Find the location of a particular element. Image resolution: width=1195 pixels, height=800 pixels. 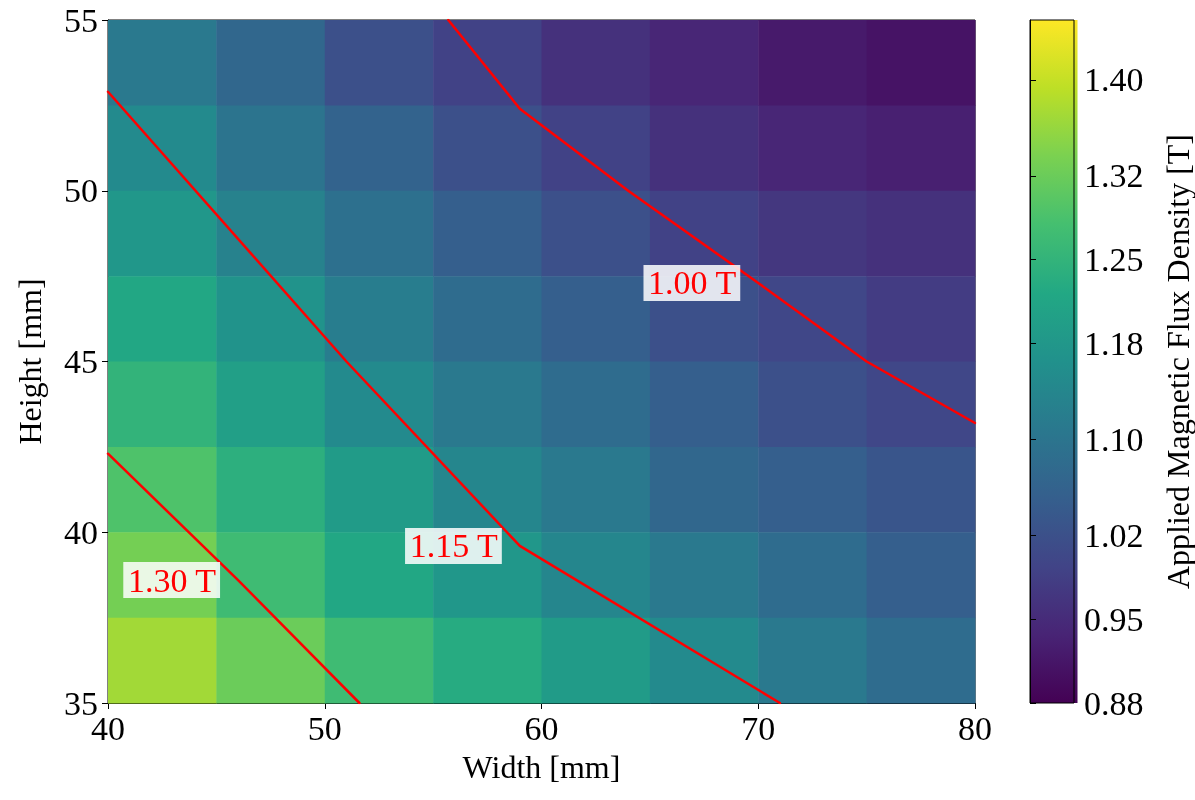

series-label: 1.00 T is located at coordinates (692, 283).